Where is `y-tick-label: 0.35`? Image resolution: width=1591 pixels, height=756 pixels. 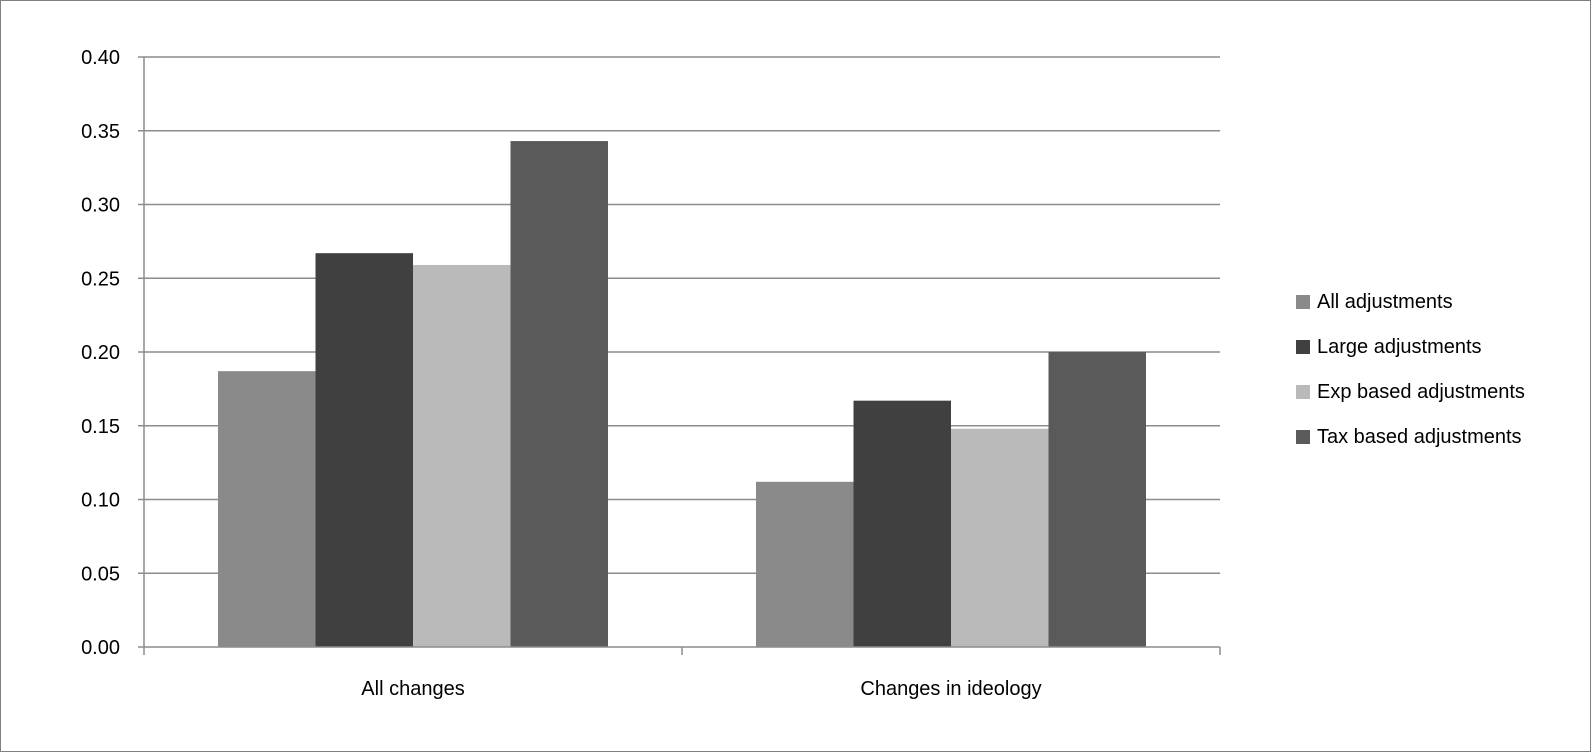 y-tick-label: 0.35 is located at coordinates (100, 132).